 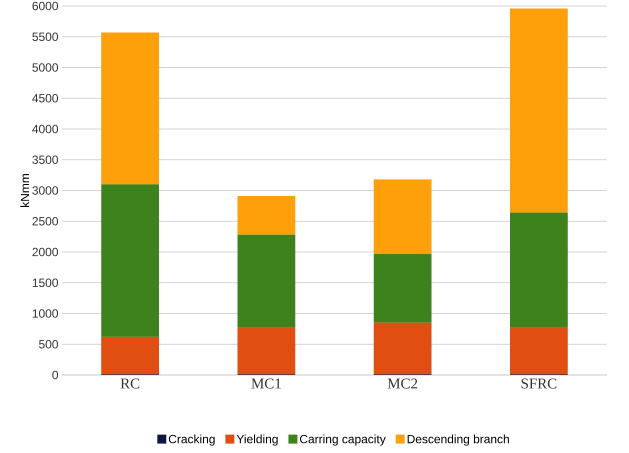 What do you see at coordinates (458, 440) in the screenshot?
I see `legend-label: Descending branch` at bounding box center [458, 440].